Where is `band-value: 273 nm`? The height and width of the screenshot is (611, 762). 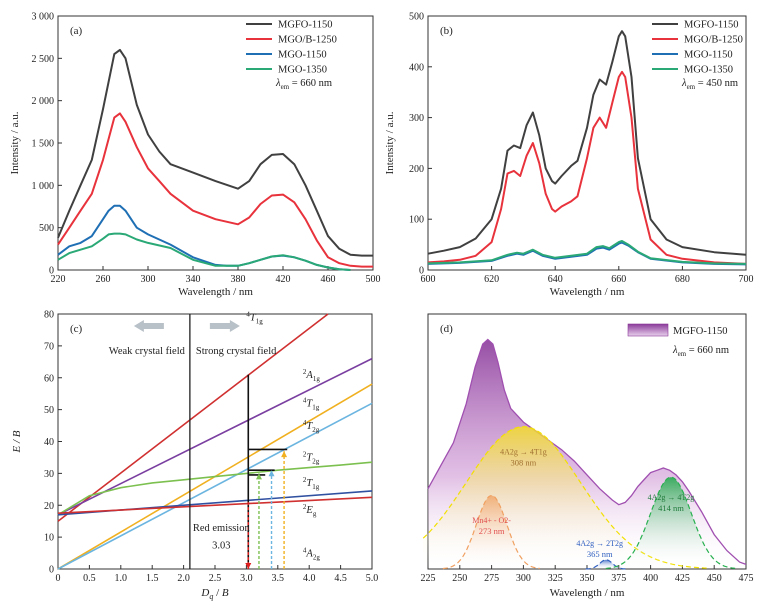
band-value: 273 nm is located at coordinates (492, 531).